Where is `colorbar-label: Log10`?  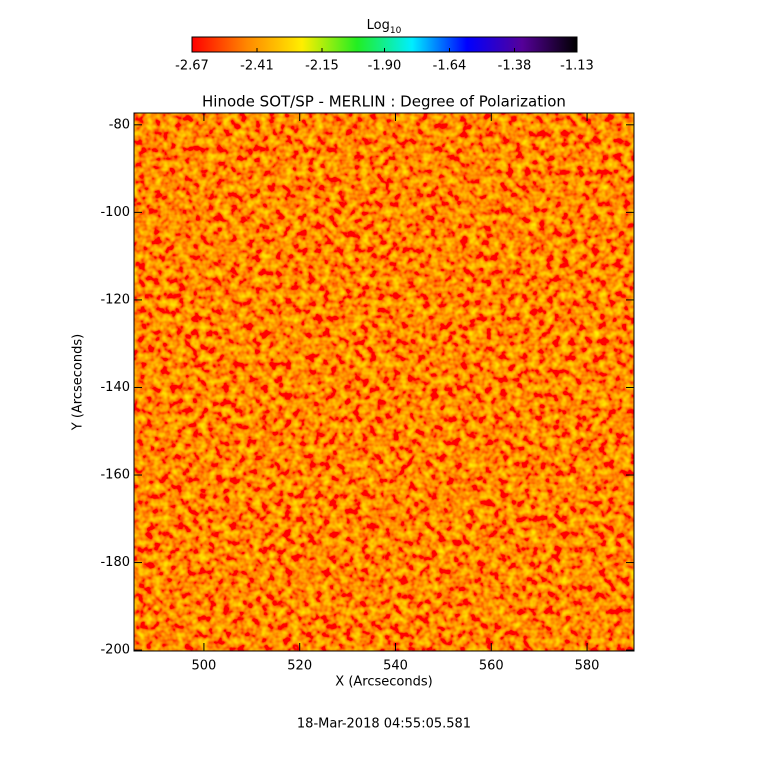
colorbar-label: Log10 is located at coordinates (384, 27).